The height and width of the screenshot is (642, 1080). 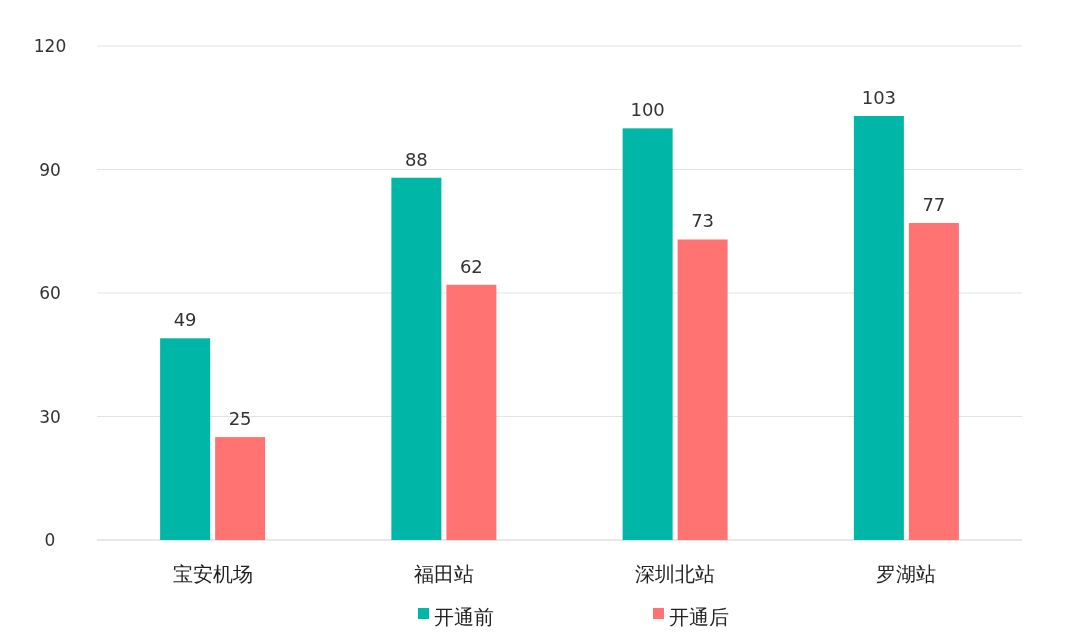 I want to click on legend-label: 开通前, so click(x=464, y=617).